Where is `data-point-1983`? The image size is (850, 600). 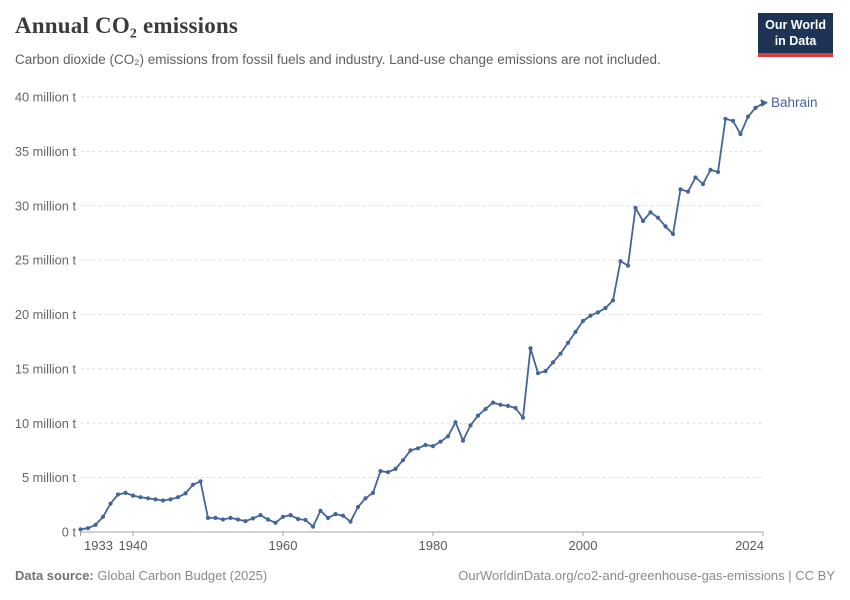
data-point-1983 is located at coordinates (455, 422).